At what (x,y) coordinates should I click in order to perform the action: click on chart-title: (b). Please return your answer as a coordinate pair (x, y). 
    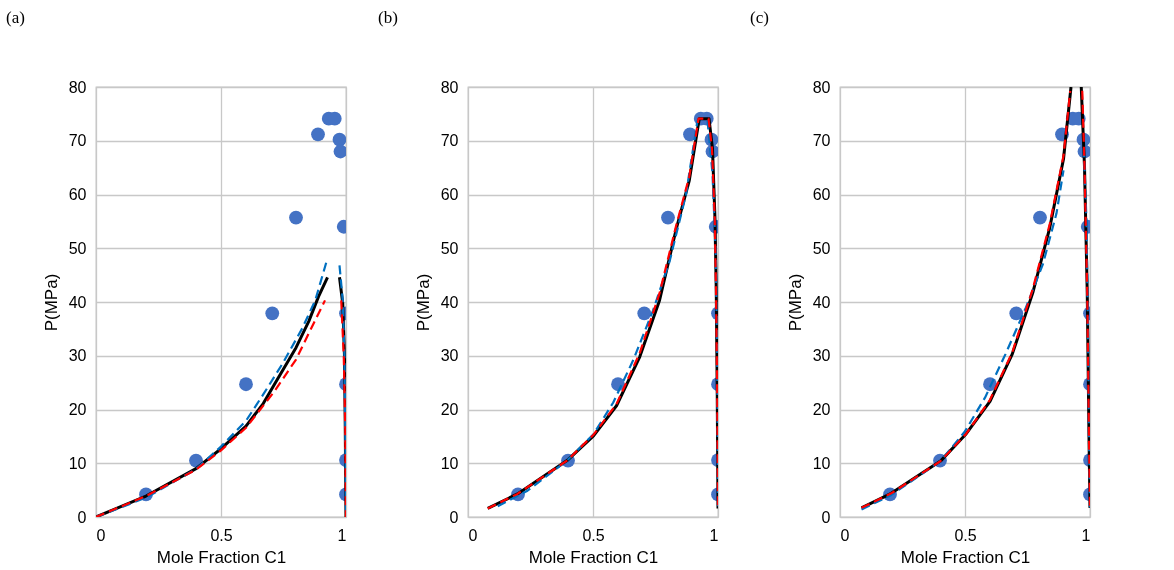
    Looking at the image, I should click on (388, 17).